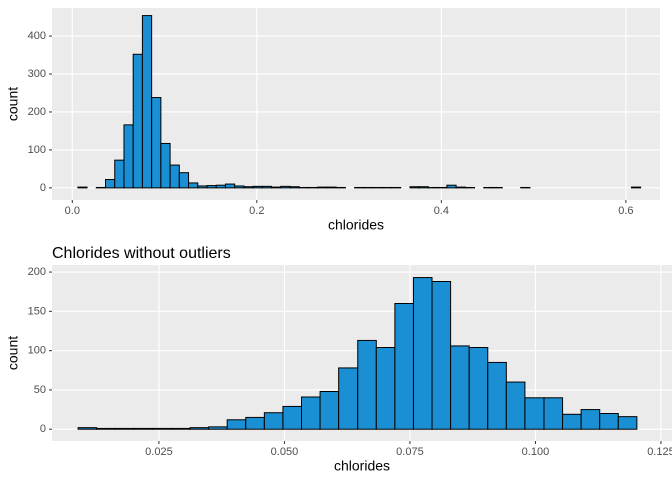 This screenshot has height=485, width=672. What do you see at coordinates (285, 452) in the screenshot?
I see `x-tick-label: 0.050` at bounding box center [285, 452].